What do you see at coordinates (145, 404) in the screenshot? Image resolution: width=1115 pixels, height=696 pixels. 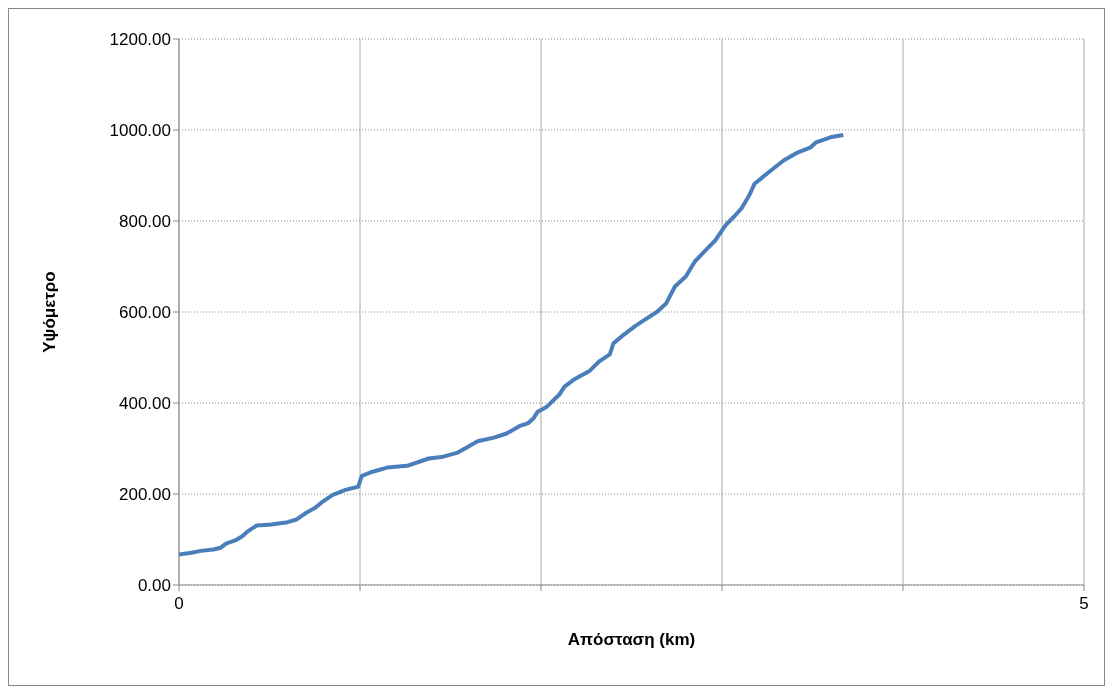 I see `y-tick-label: 400.00` at bounding box center [145, 404].